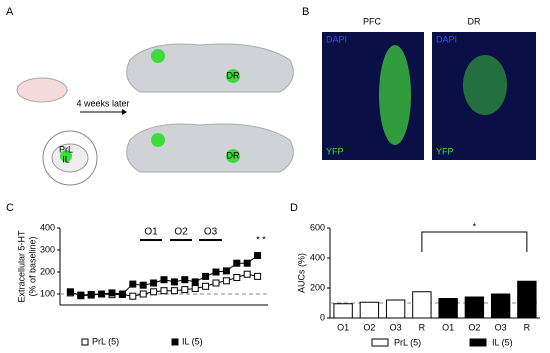 The width and height of the screenshot is (550, 353). Describe the element at coordinates (474, 21) in the screenshot. I see `image-title: DR` at that location.